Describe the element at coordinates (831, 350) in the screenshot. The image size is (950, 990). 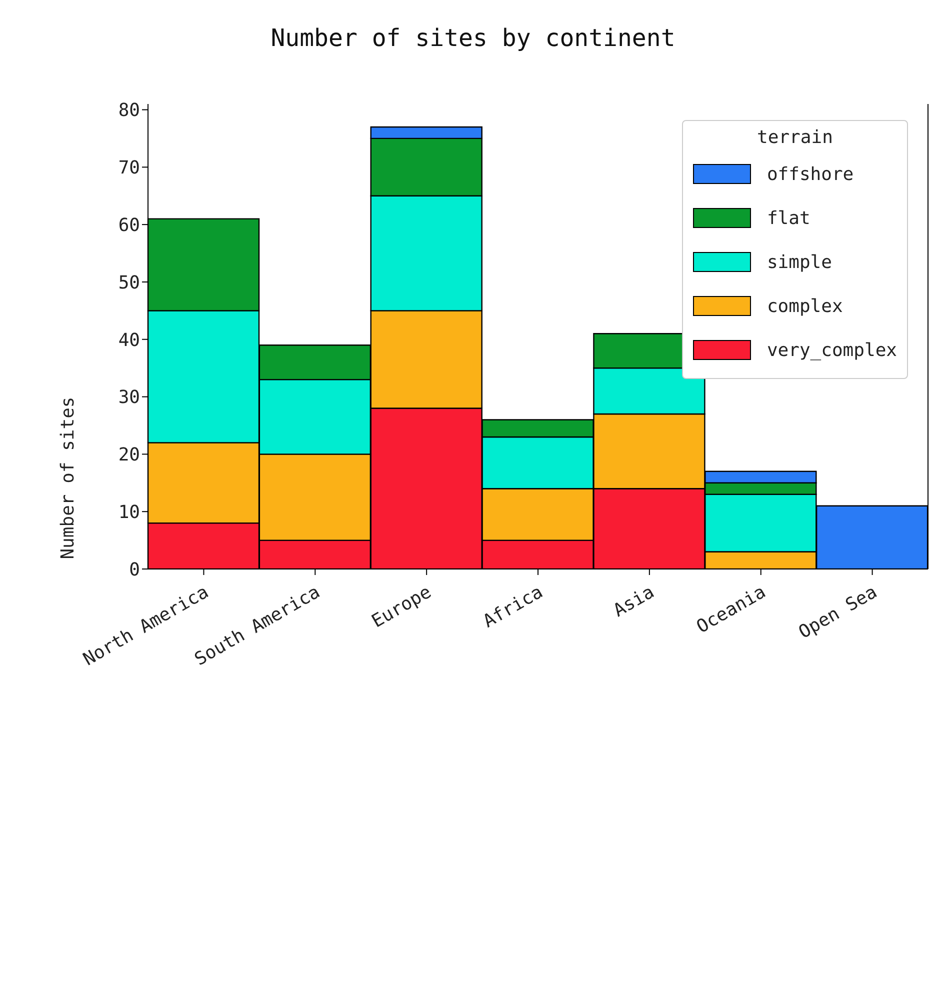
I see `legend-label: very_complex` at that location.